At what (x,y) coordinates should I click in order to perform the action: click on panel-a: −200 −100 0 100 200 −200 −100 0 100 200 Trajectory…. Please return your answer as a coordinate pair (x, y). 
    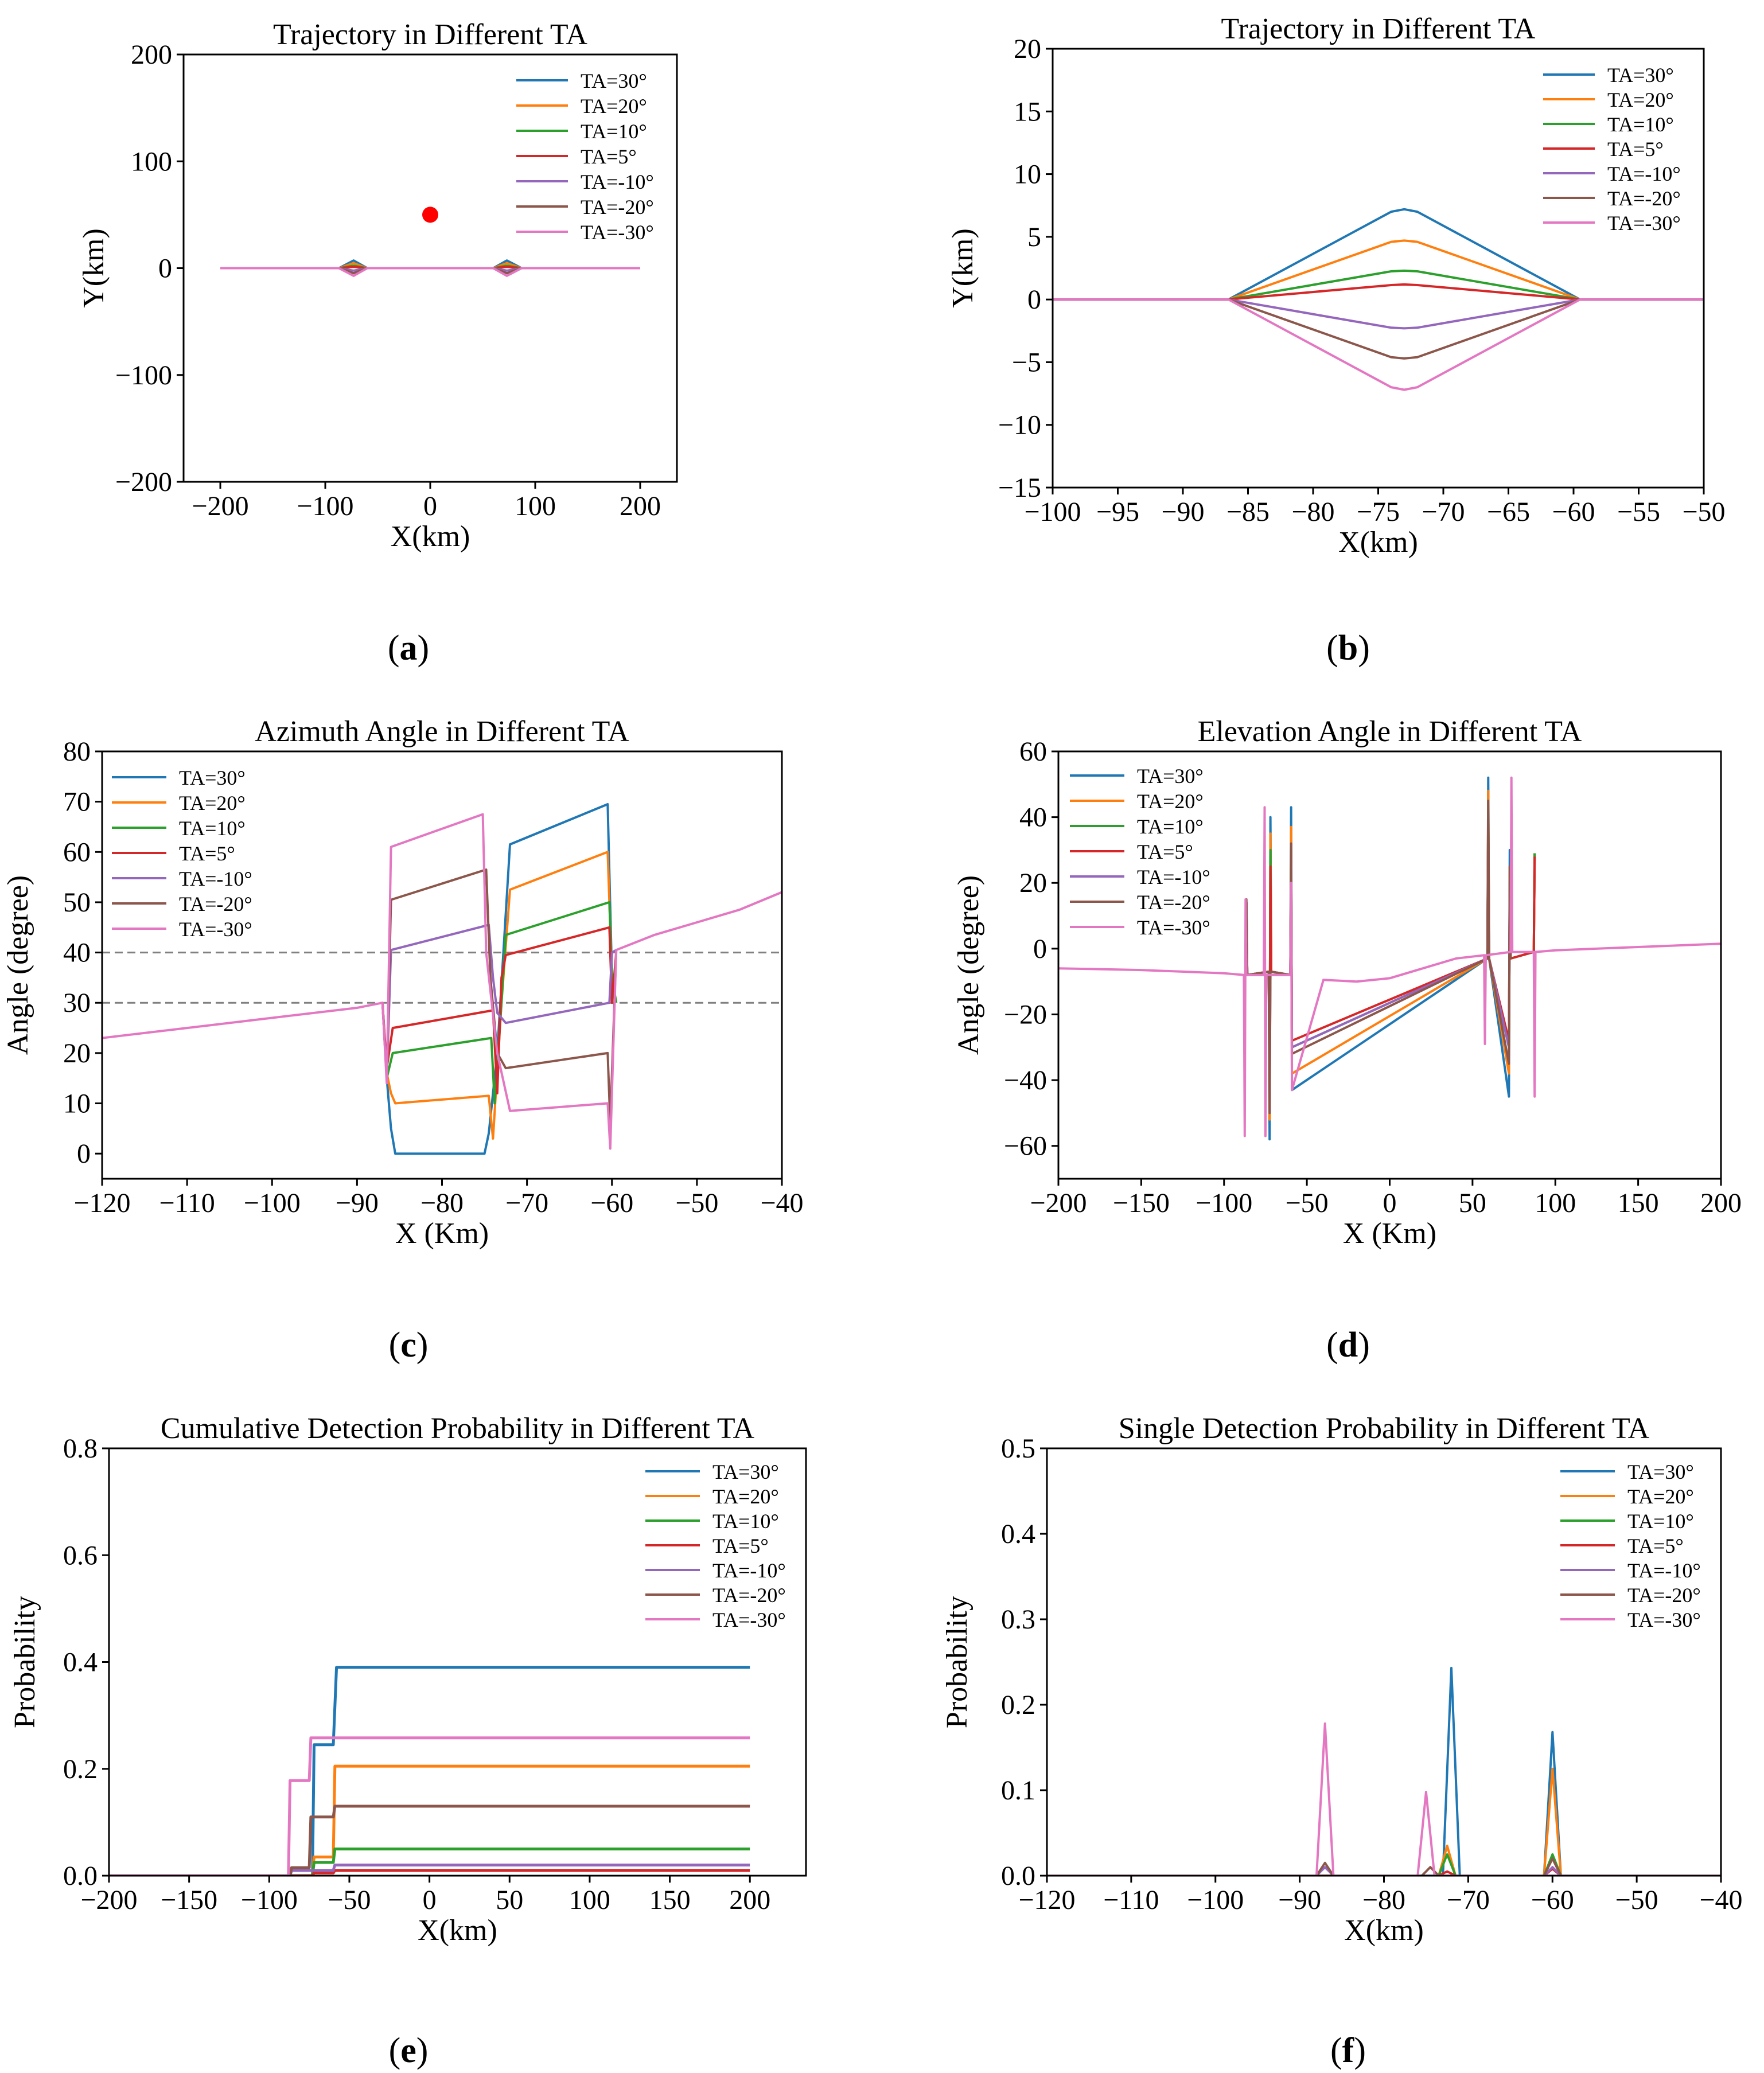
    Looking at the image, I should click on (377, 286).